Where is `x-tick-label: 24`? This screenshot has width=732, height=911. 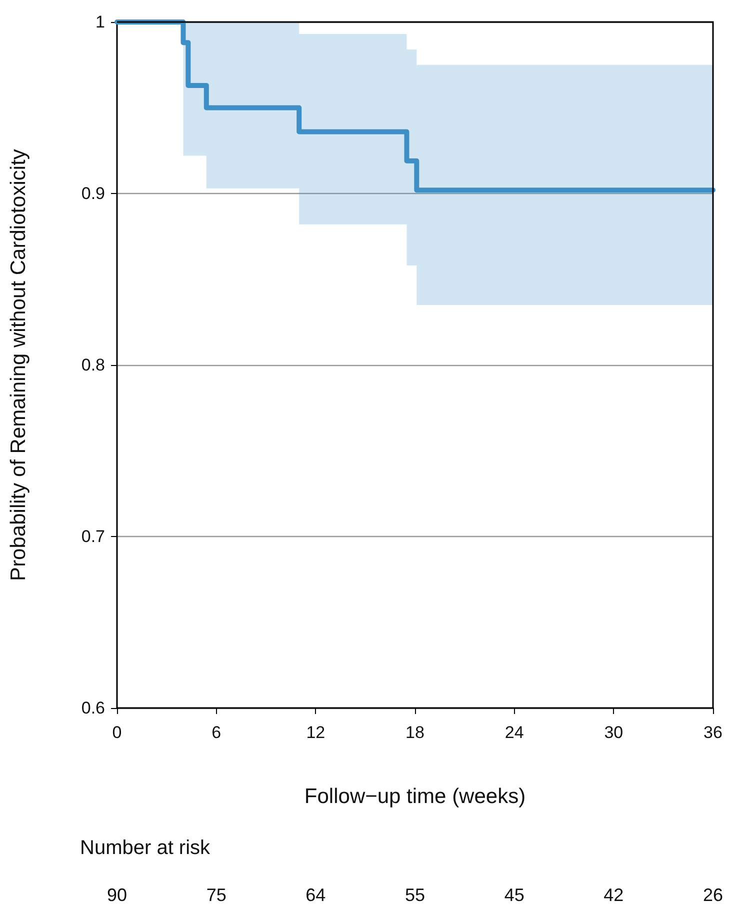 x-tick-label: 24 is located at coordinates (514, 732).